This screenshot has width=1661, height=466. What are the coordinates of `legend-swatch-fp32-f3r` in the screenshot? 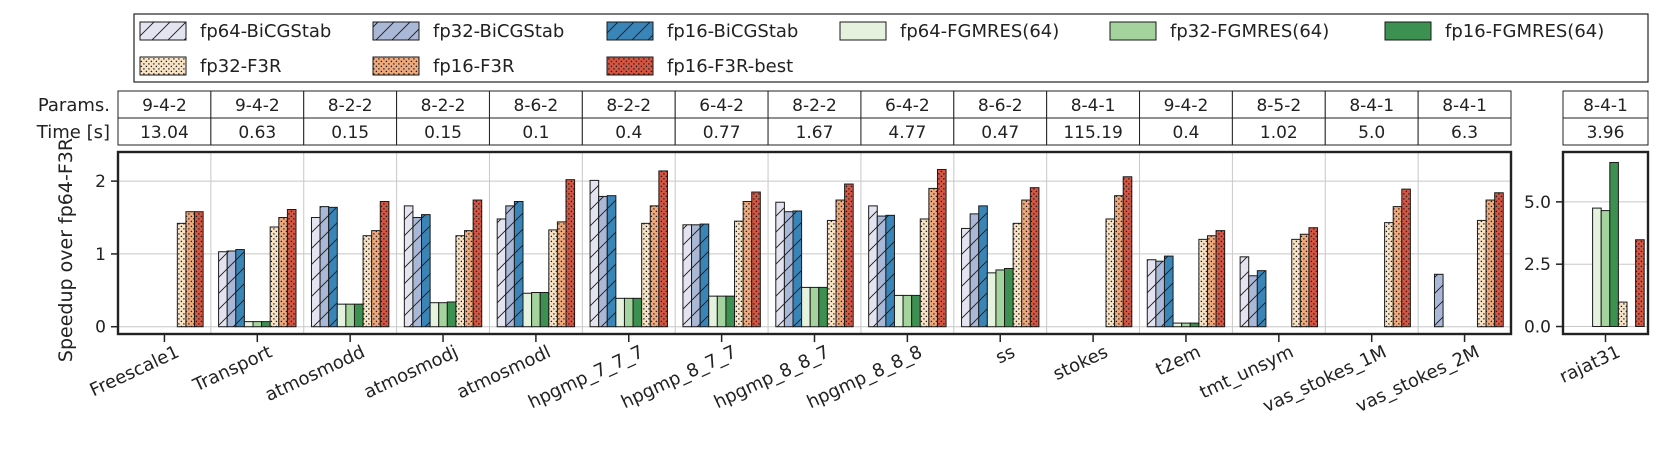 It's located at (163, 66).